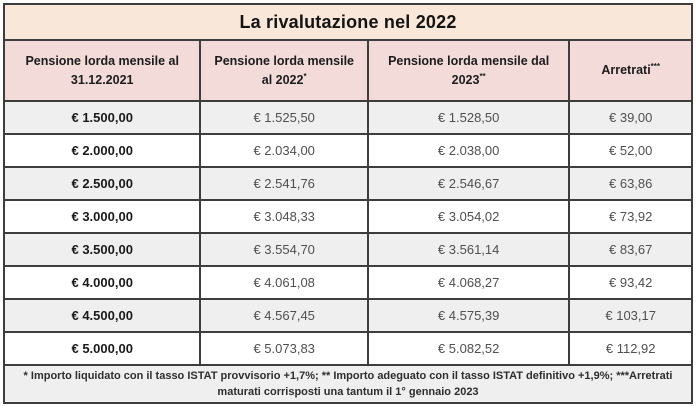  What do you see at coordinates (102, 249) in the screenshot?
I see `table-cell: € 3.500,00` at bounding box center [102, 249].